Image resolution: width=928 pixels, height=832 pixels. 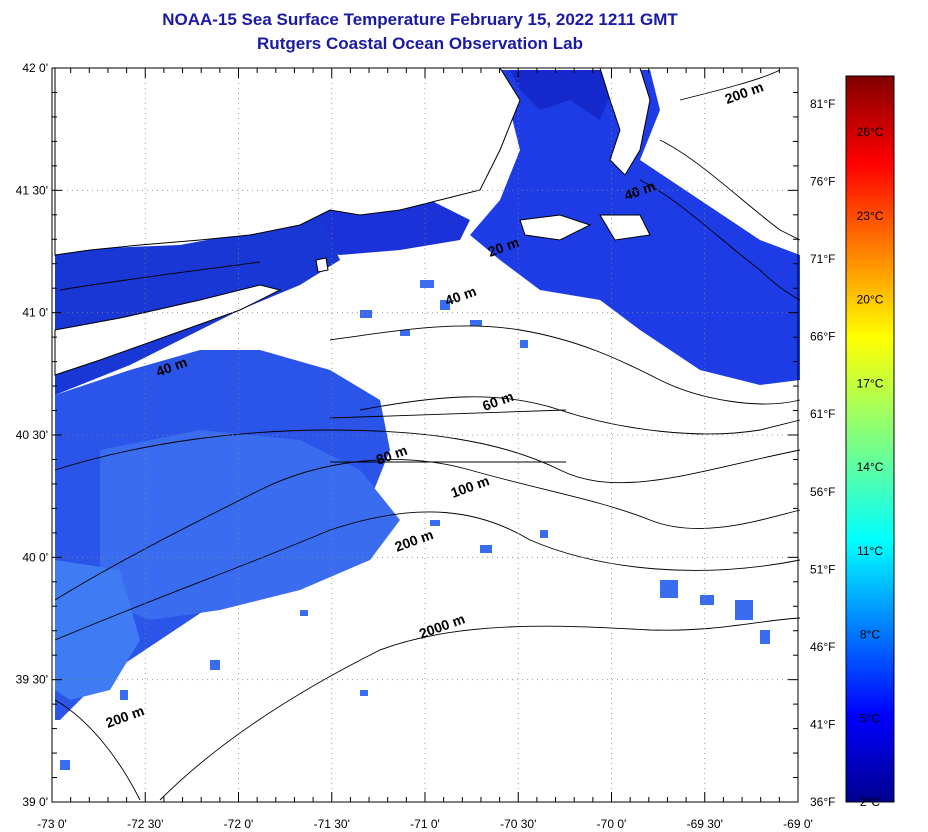 What do you see at coordinates (460, 296) in the screenshot?
I see `isobath-depth-label: 40 m` at bounding box center [460, 296].